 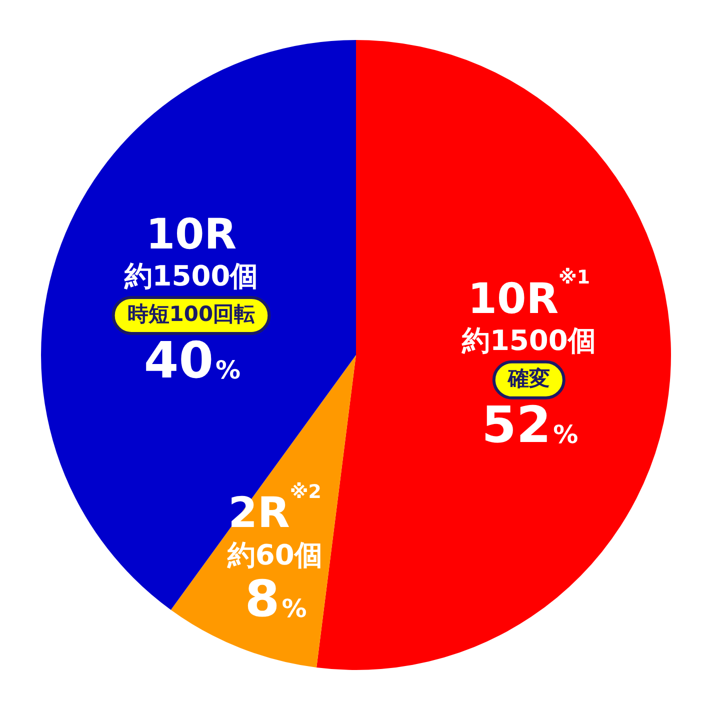 What do you see at coordinates (191, 314) in the screenshot?
I see `text: 時短100回転` at bounding box center [191, 314].